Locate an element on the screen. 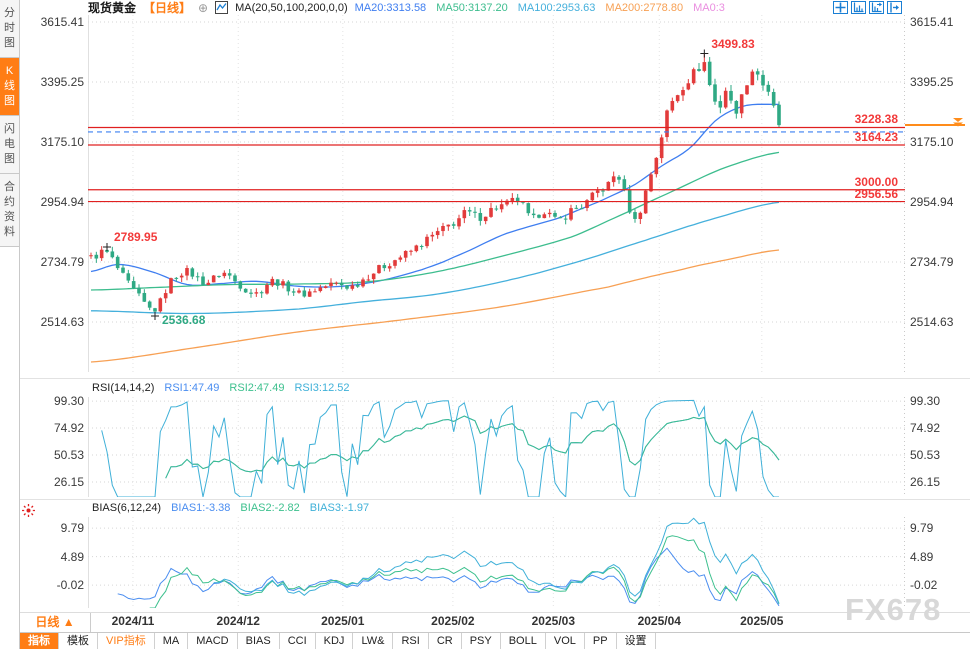 The image size is (970, 649). bias-axis-tick-right: -0.02 is located at coordinates (924, 585).